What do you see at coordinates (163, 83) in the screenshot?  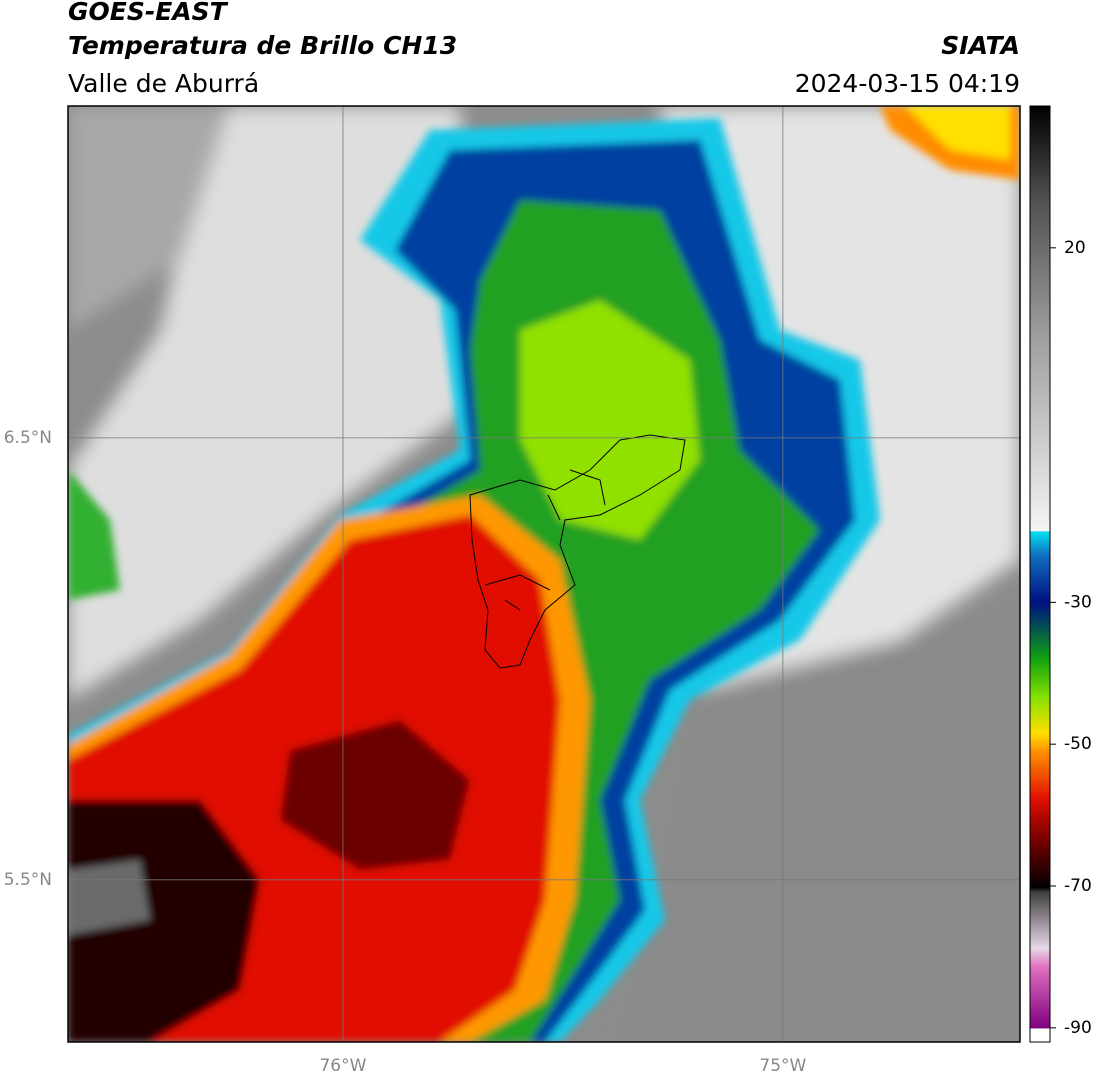 I see `region: Valle de Aburrá` at bounding box center [163, 83].